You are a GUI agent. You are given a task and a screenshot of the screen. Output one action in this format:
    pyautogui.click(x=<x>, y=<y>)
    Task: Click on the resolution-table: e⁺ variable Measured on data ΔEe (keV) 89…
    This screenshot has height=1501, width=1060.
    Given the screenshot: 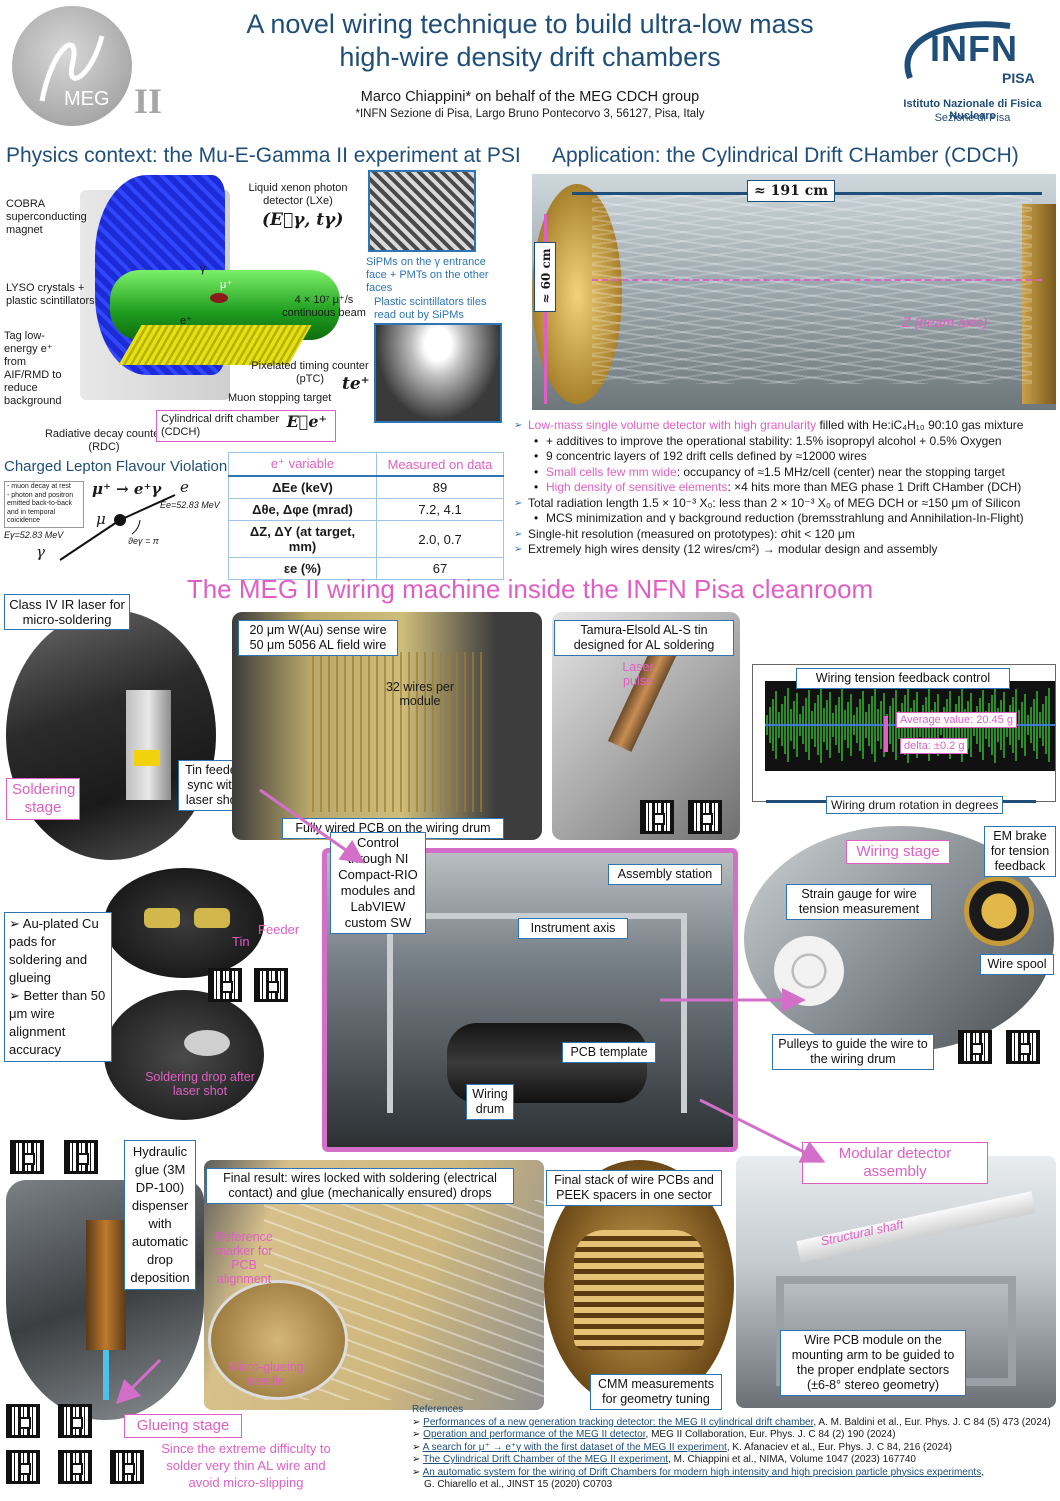 What is the action you would take?
    pyautogui.click(x=366, y=516)
    